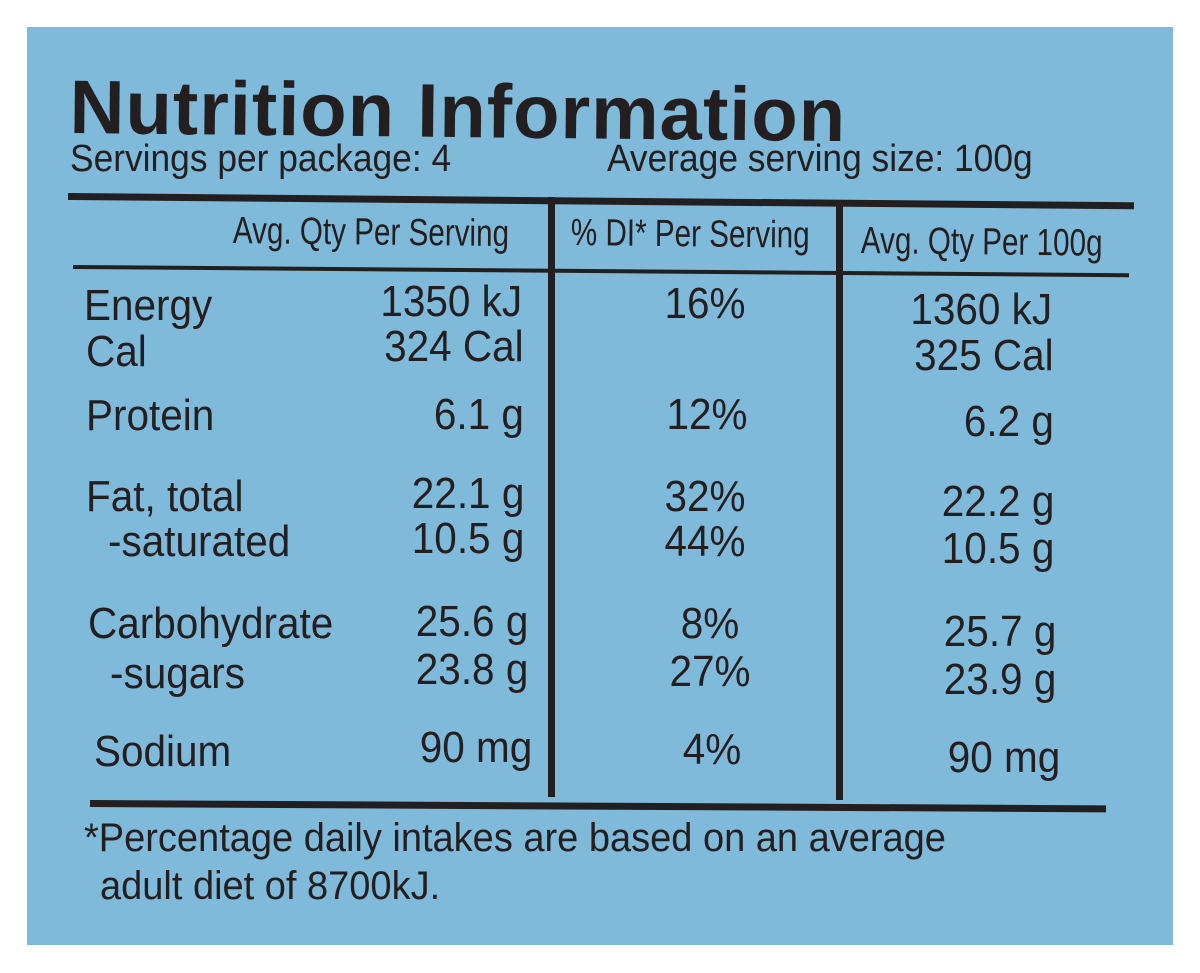 The height and width of the screenshot is (973, 1200). Describe the element at coordinates (712, 749) in the screenshot. I see `sodium-di: 4%` at that location.